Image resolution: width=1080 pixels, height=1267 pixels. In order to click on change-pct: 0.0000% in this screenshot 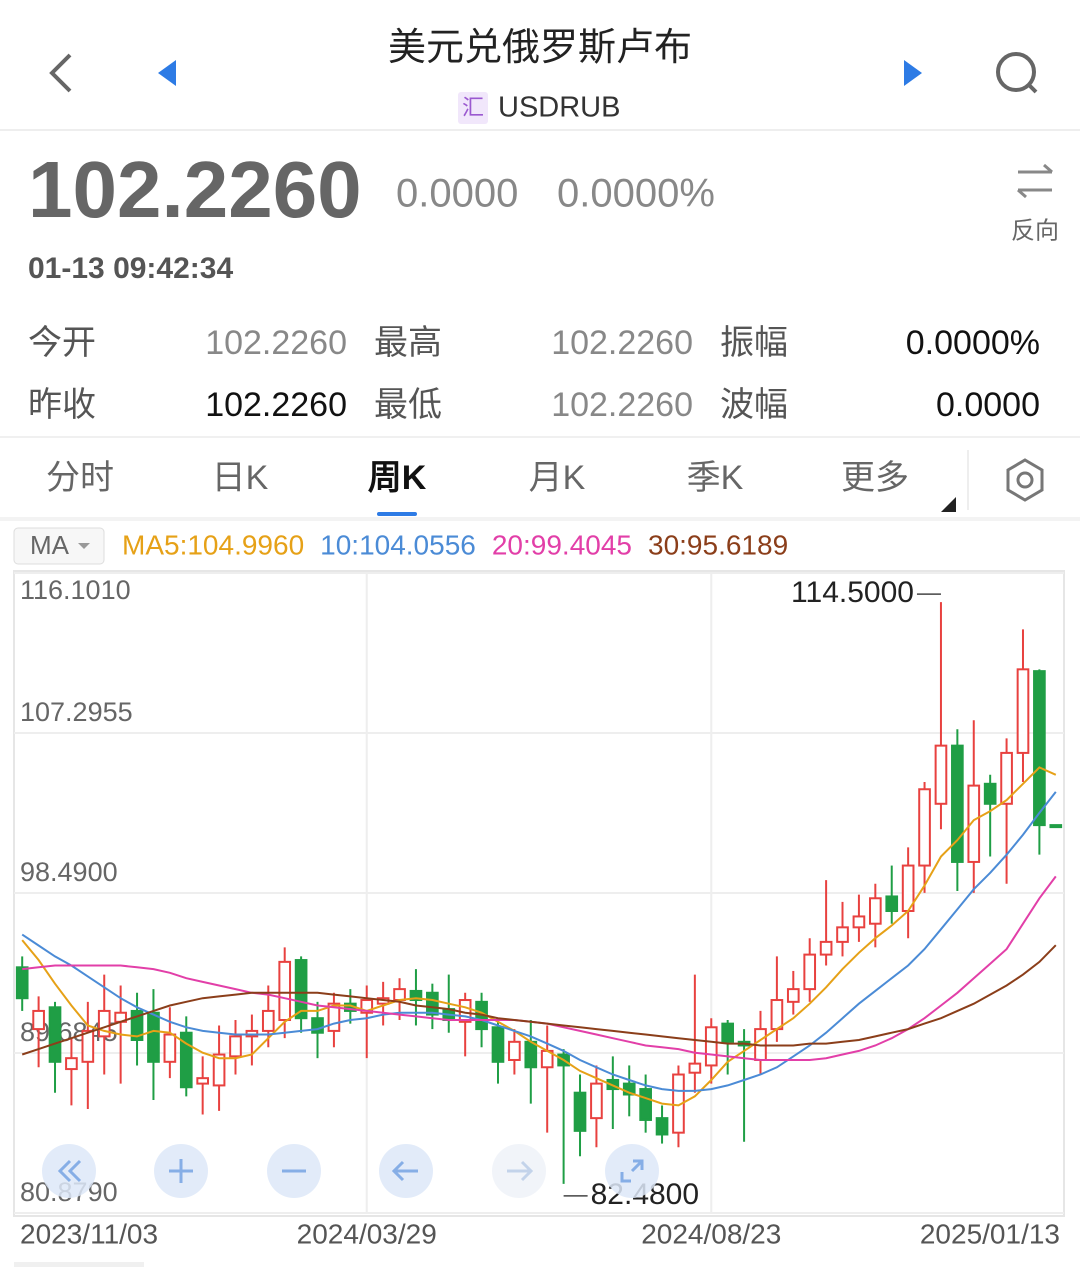, I will do `click(636, 194)`.